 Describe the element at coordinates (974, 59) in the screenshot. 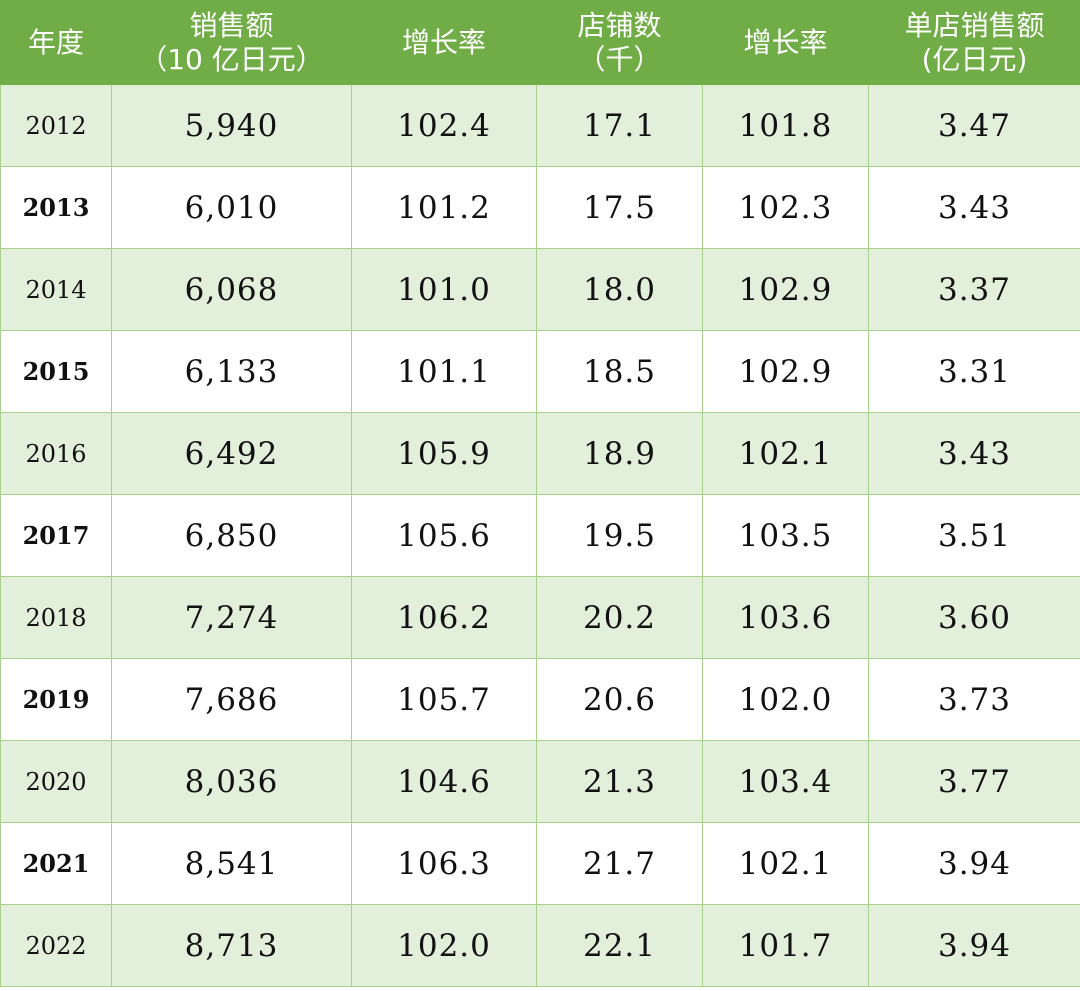

I see `column-header-unit: (亿日元)` at that location.